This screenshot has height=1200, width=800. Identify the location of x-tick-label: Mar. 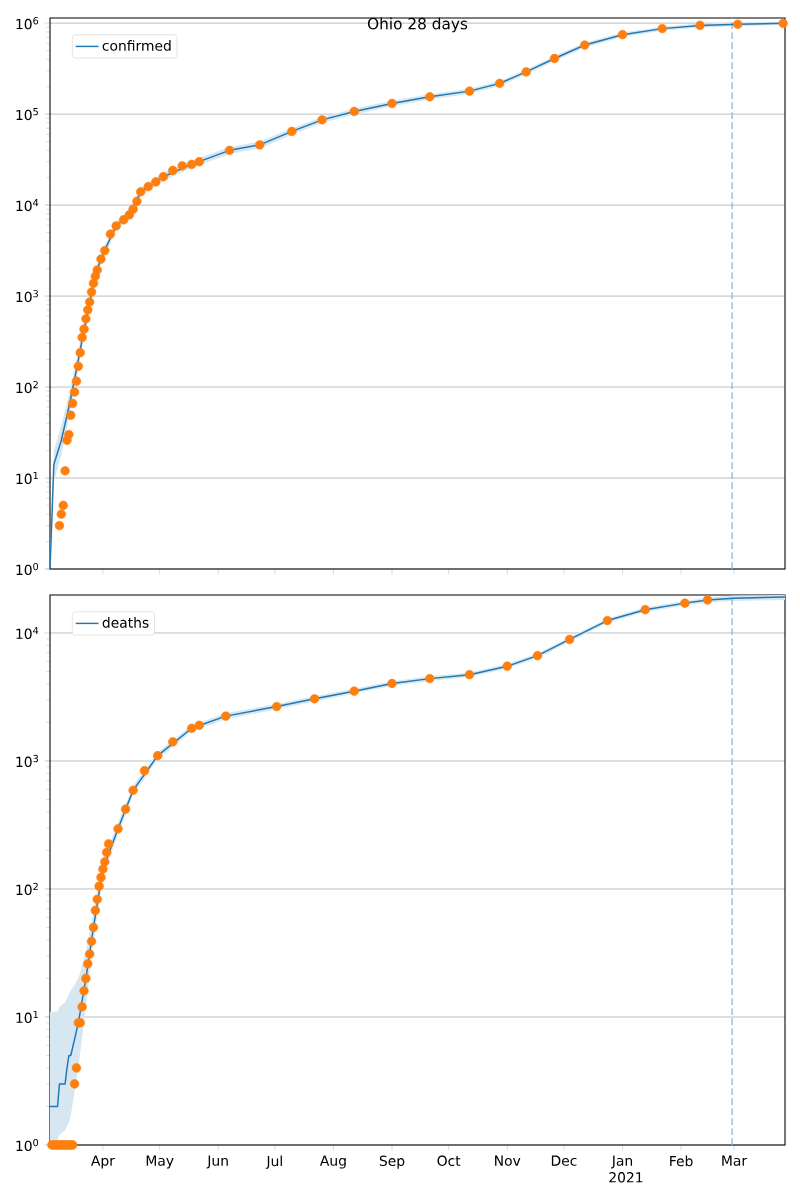
(735, 1160).